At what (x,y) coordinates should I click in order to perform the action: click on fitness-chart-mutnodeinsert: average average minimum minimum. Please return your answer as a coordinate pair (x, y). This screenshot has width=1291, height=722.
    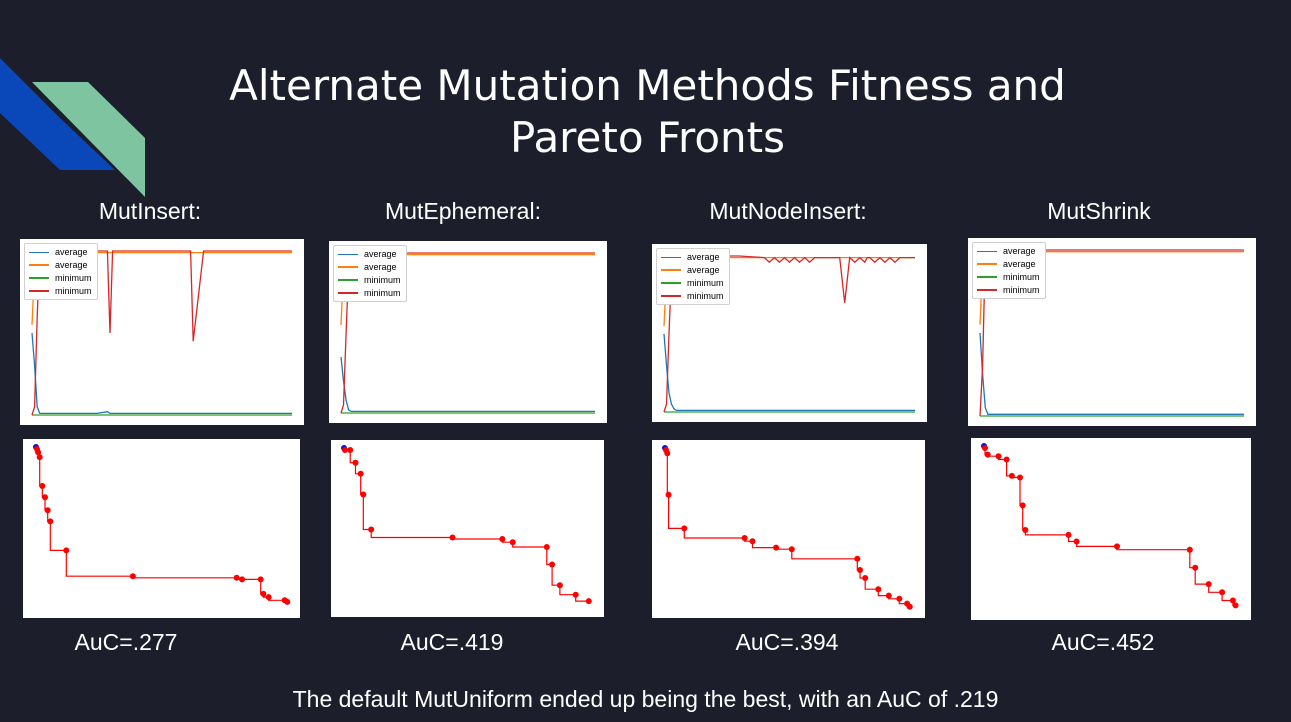
    Looking at the image, I should click on (789, 333).